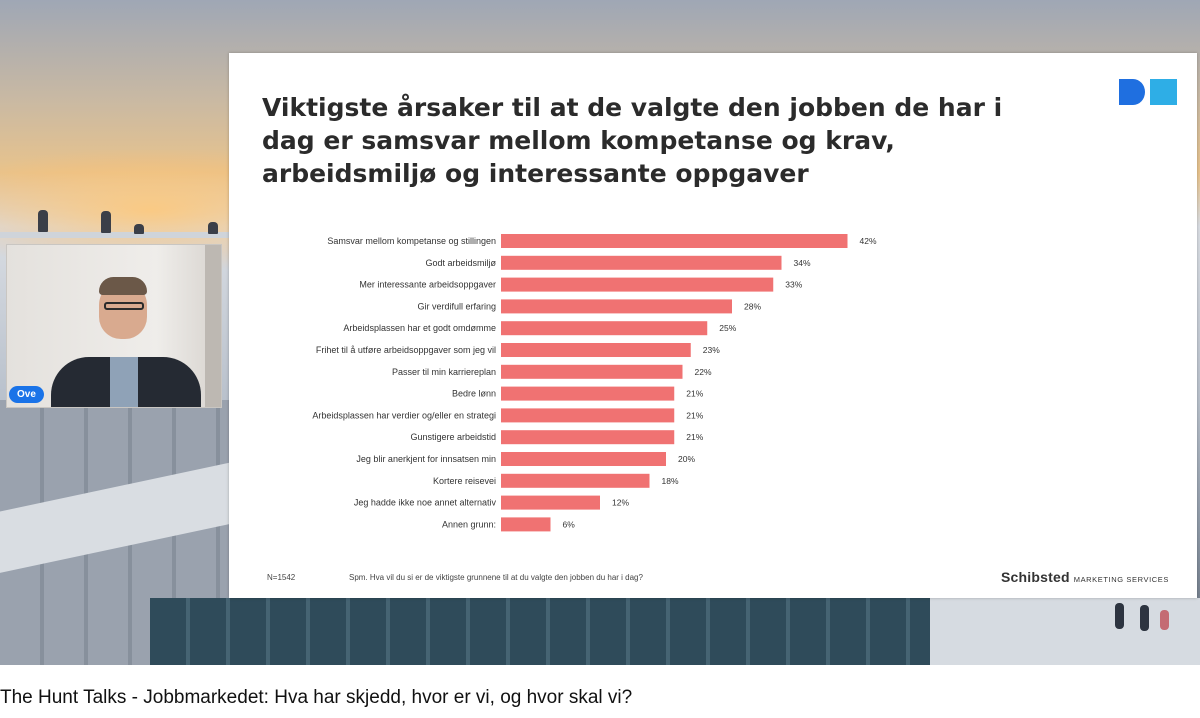 This screenshot has height=718, width=1200. Describe the element at coordinates (425, 503) in the screenshot. I see `category-label: Jeg hadde ikke noe annet alternativ` at that location.